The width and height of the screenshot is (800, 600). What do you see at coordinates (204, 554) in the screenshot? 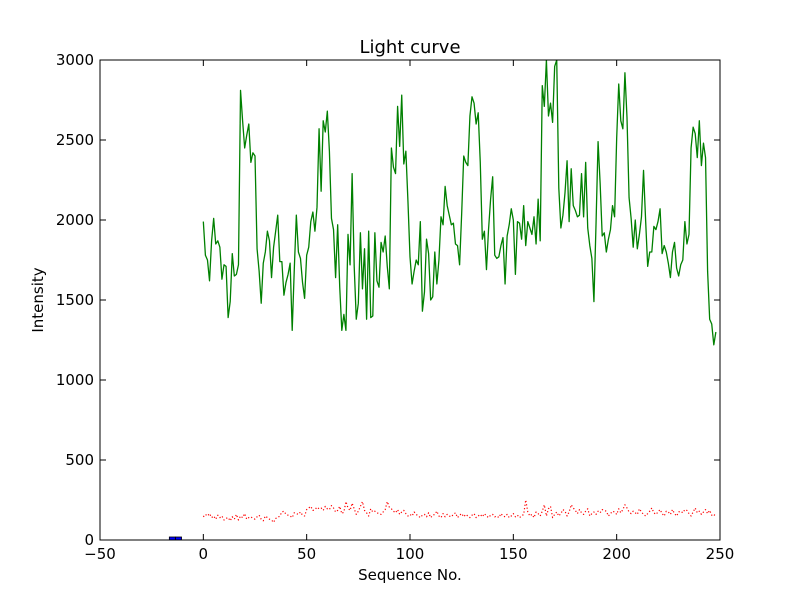
I see `x-tick-label: 0` at bounding box center [204, 554].